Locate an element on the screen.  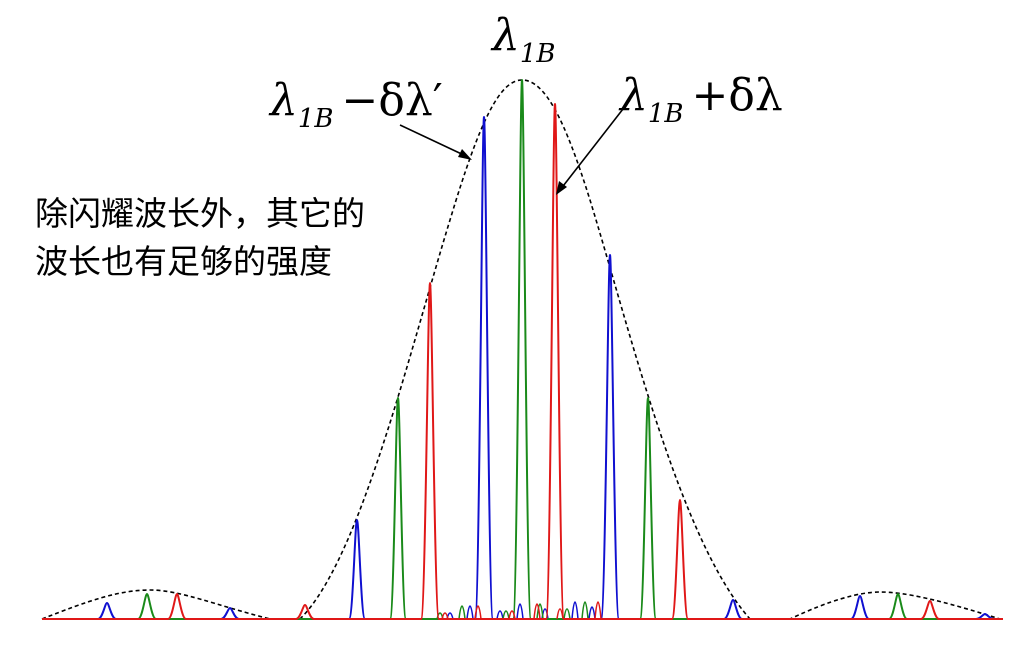
label-right: λ1B +δλ is located at coordinates (700, 99).